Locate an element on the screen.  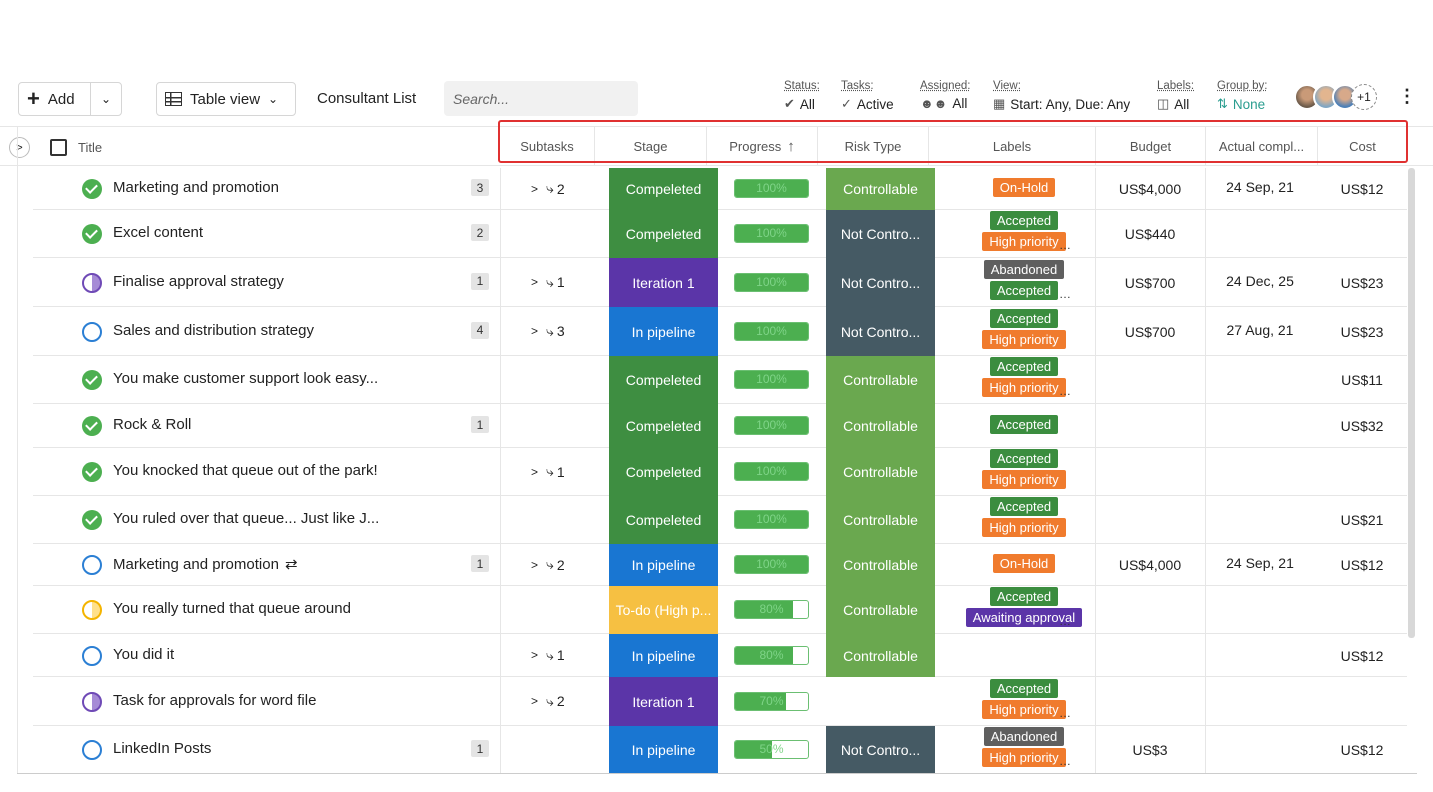
task-title: Rock & Roll is located at coordinates (152, 424).